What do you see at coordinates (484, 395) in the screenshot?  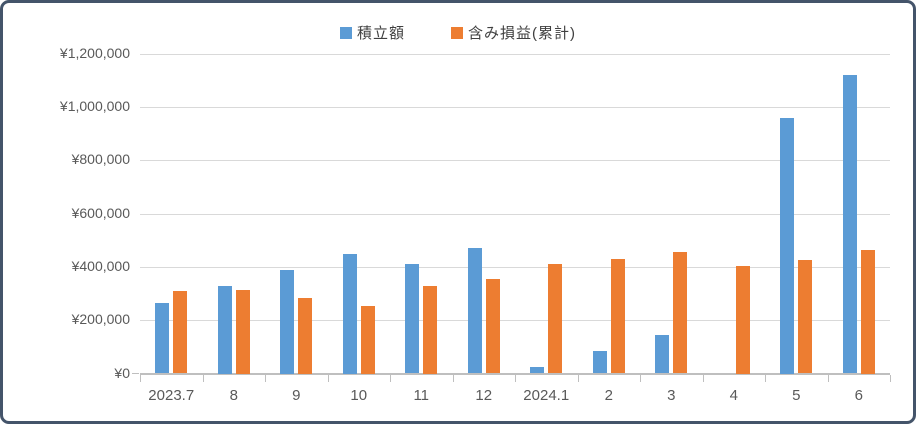 I see `x-axis-category-label: 12` at bounding box center [484, 395].